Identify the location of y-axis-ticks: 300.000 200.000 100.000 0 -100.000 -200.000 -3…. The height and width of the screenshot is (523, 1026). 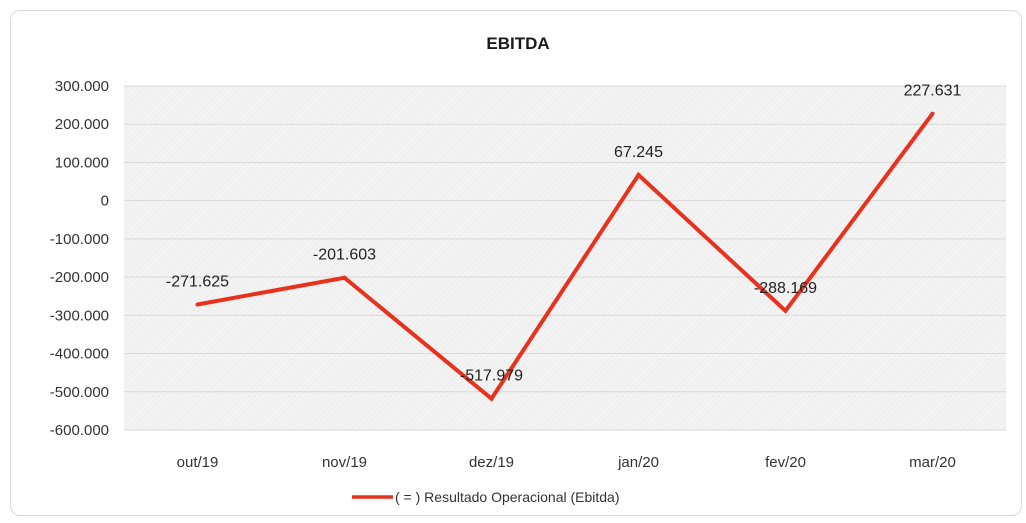
(79, 258).